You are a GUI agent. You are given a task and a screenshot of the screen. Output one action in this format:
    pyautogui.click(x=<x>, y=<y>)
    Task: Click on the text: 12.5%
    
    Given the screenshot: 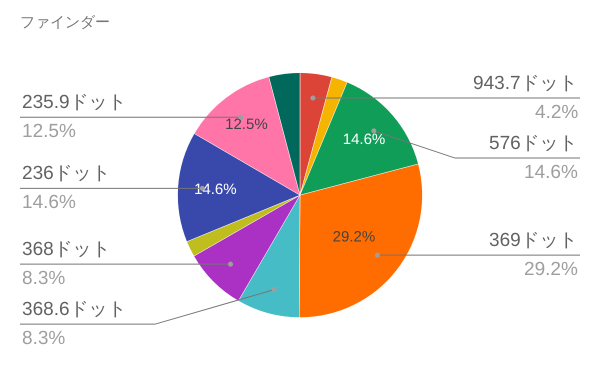 What is the action you would take?
    pyautogui.click(x=49, y=131)
    